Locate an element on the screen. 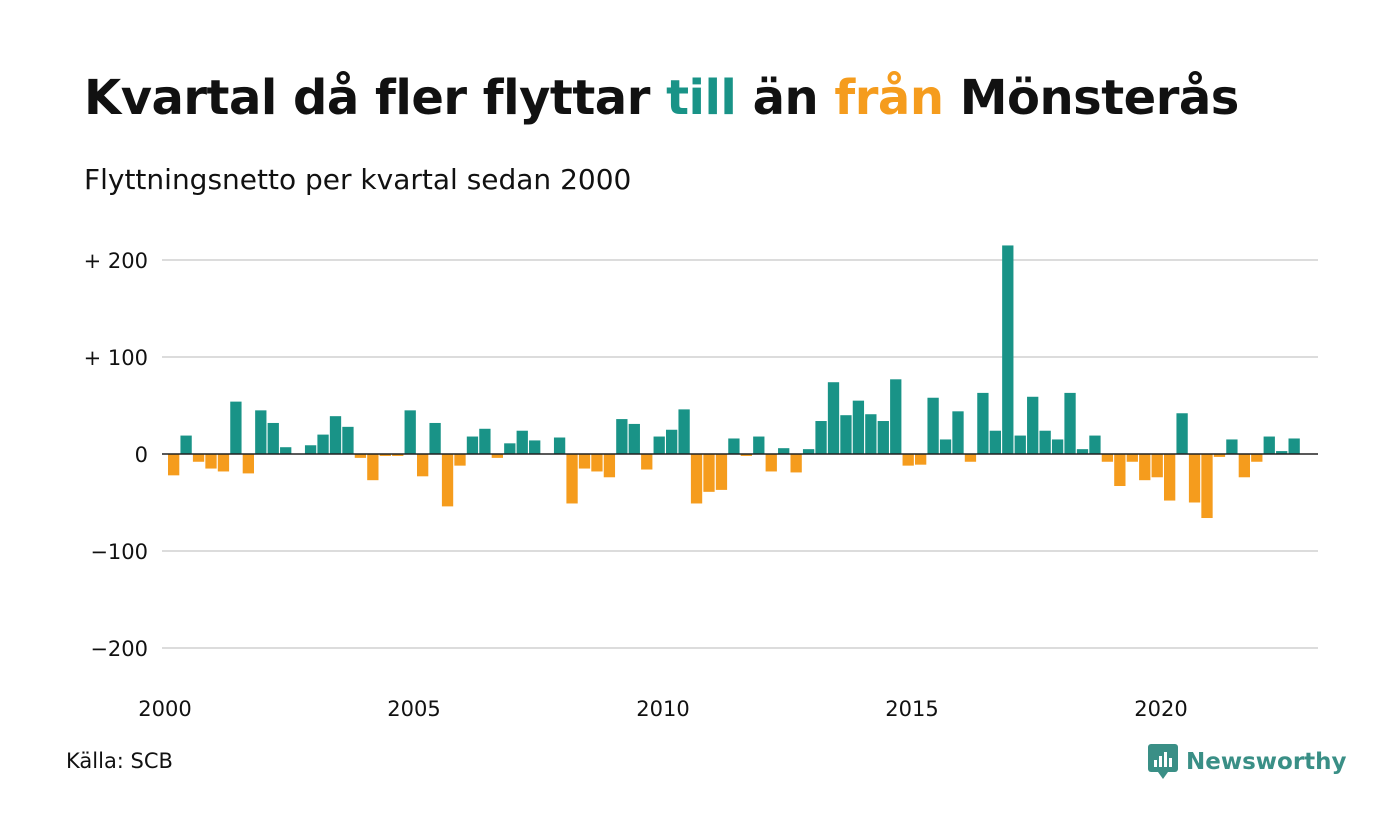  title-part-2: än is located at coordinates (785, 98).